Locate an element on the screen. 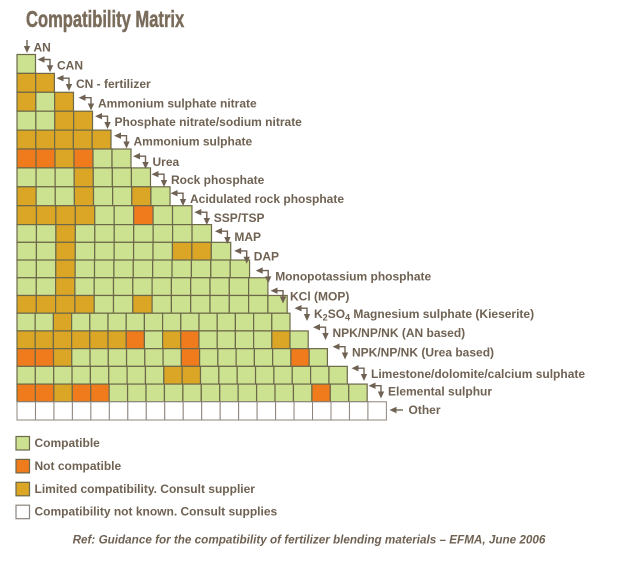 This screenshot has height=563, width=618. svg-text: KCl (MOP) is located at coordinates (319, 297).